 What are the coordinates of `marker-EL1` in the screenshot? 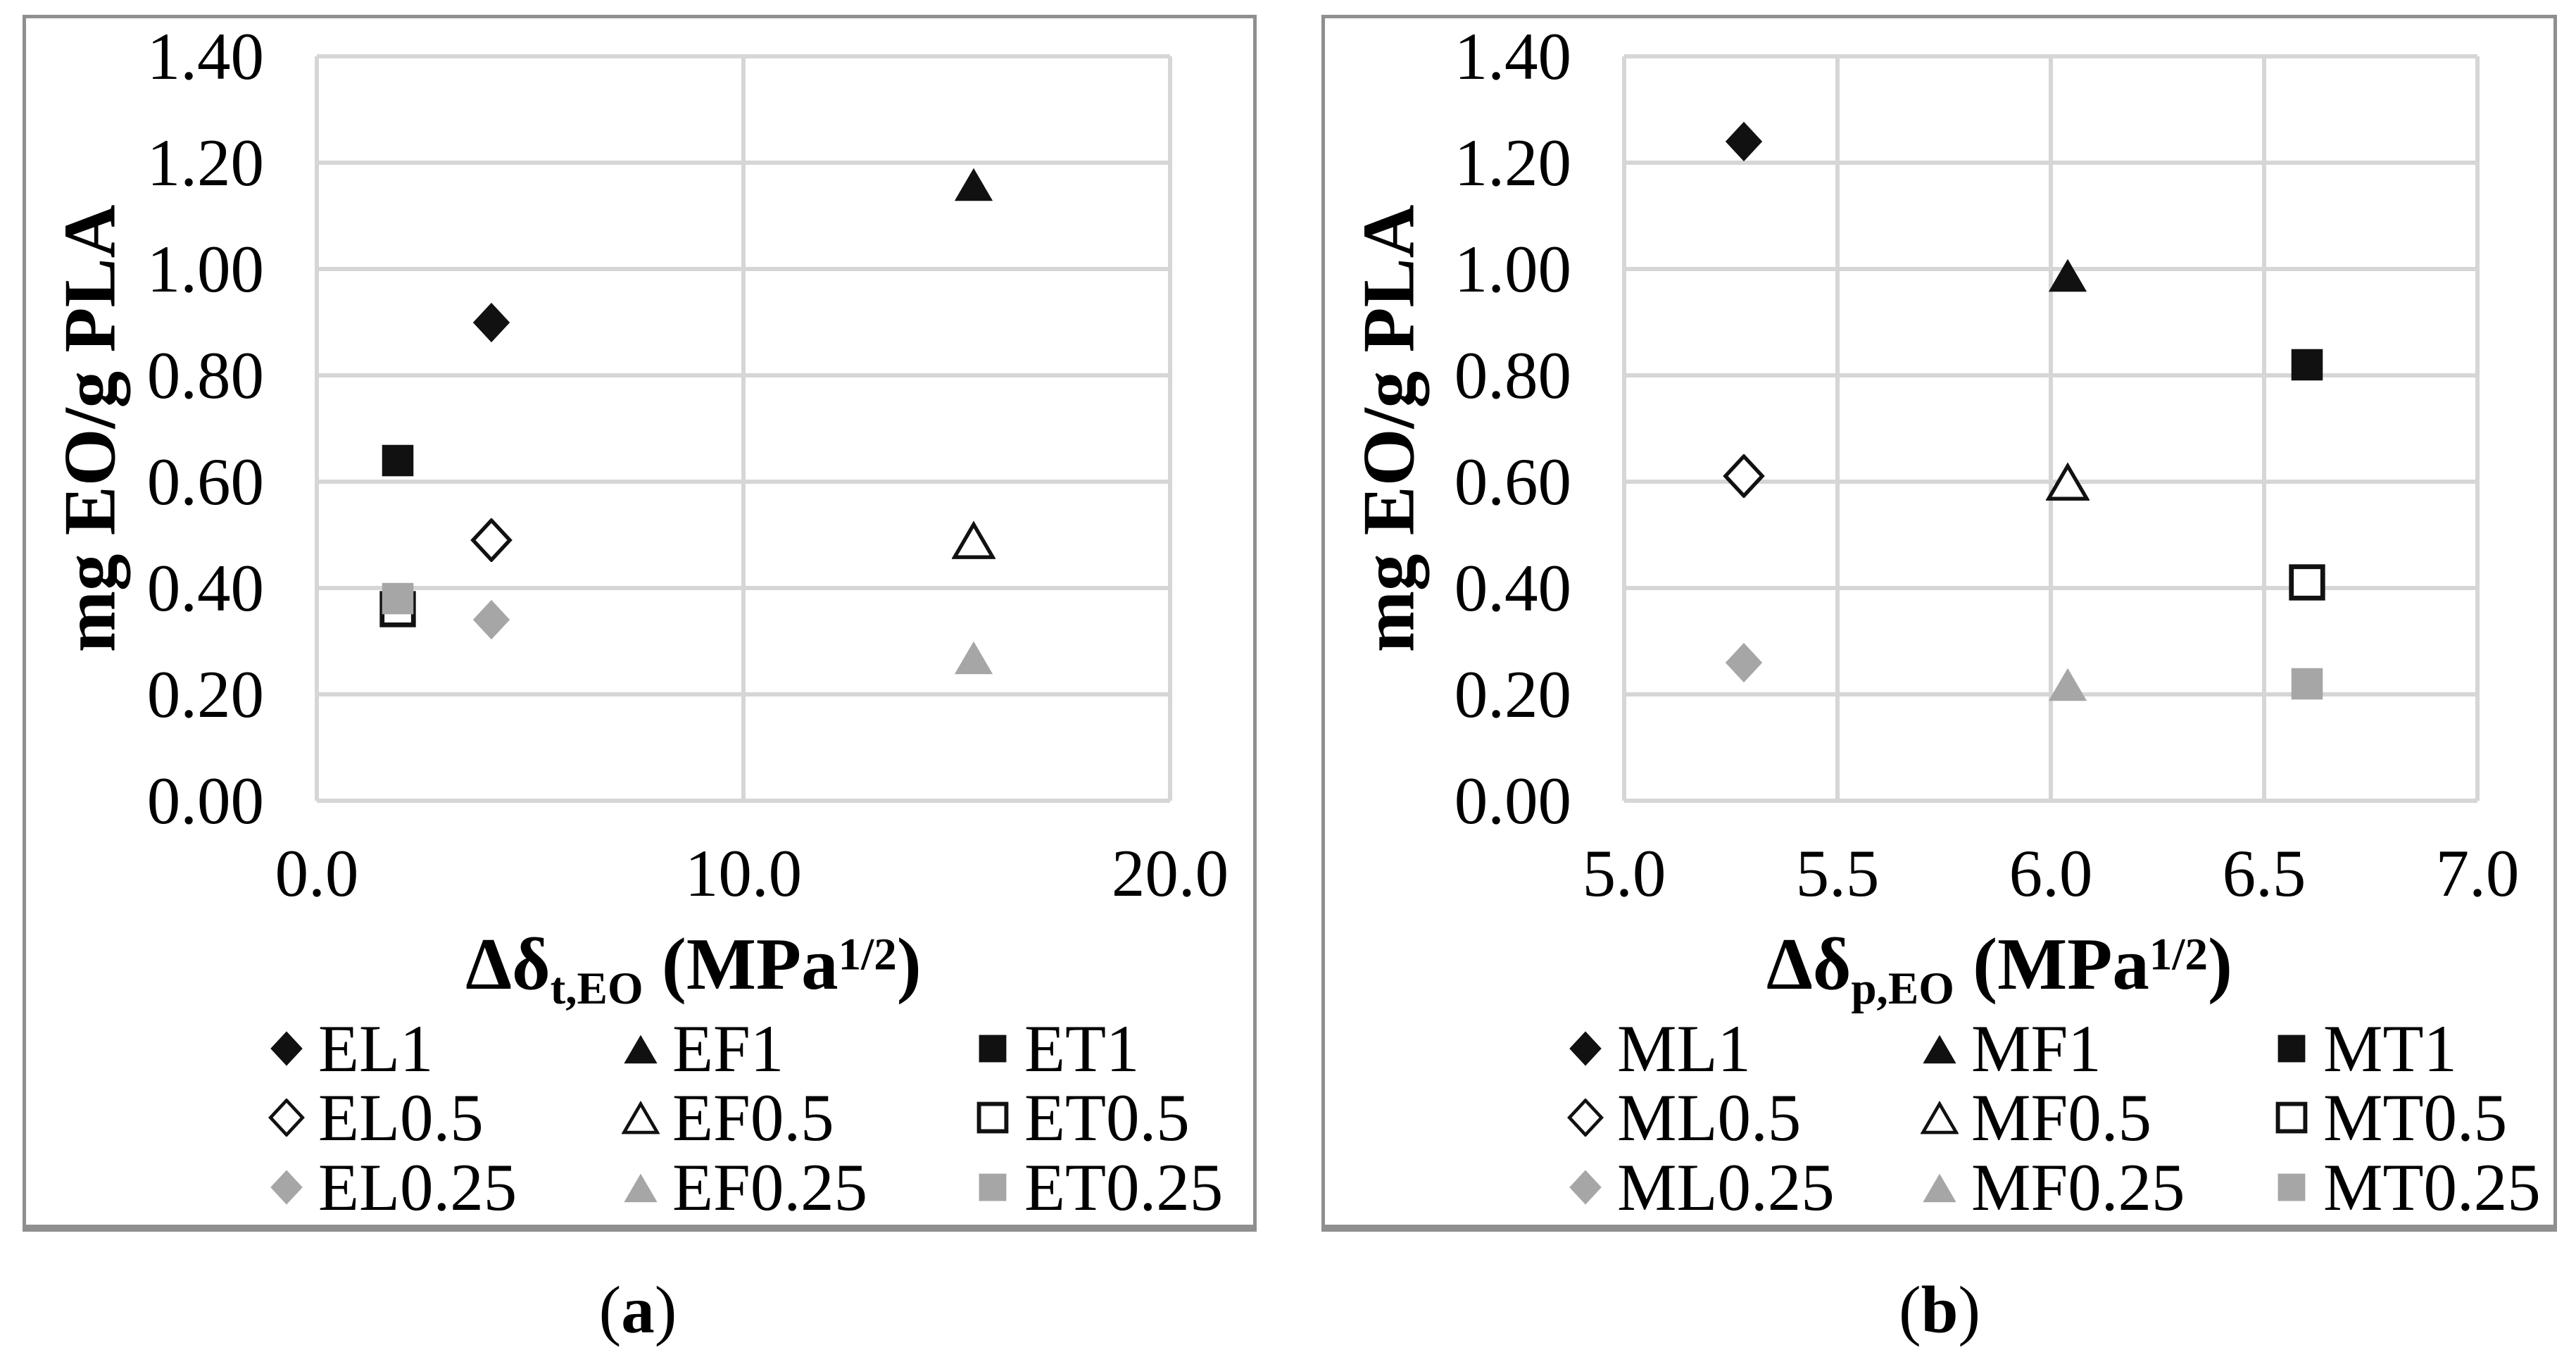 It's located at (492, 324).